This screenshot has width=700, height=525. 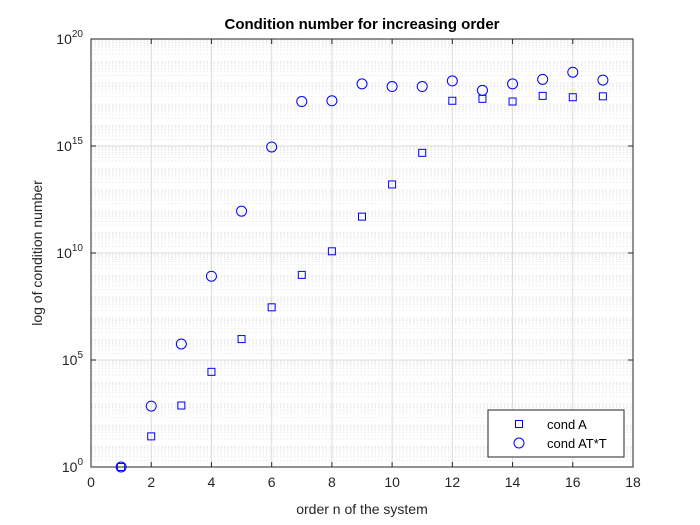 What do you see at coordinates (151, 482) in the screenshot?
I see `x-tick-label: 2` at bounding box center [151, 482].